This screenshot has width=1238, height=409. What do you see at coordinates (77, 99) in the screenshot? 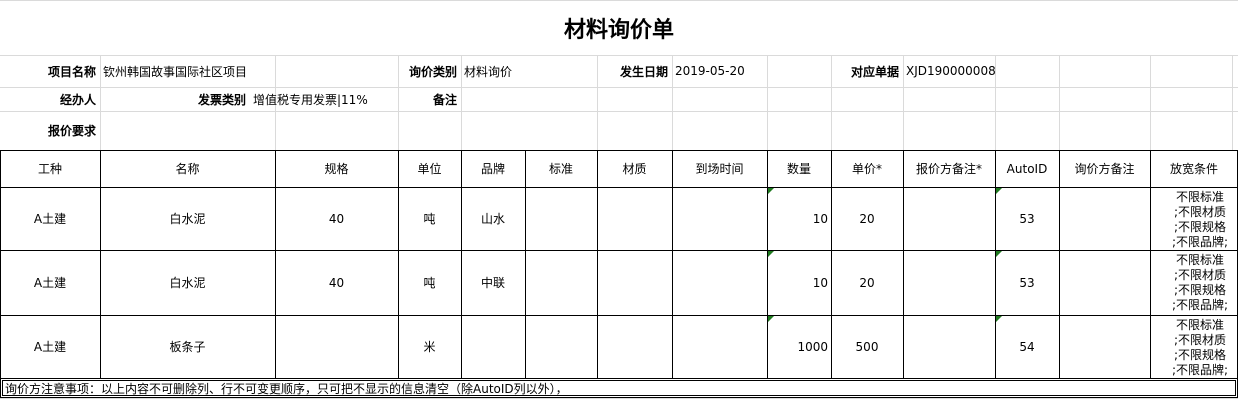
I see `info-label: 经办人` at bounding box center [77, 99].